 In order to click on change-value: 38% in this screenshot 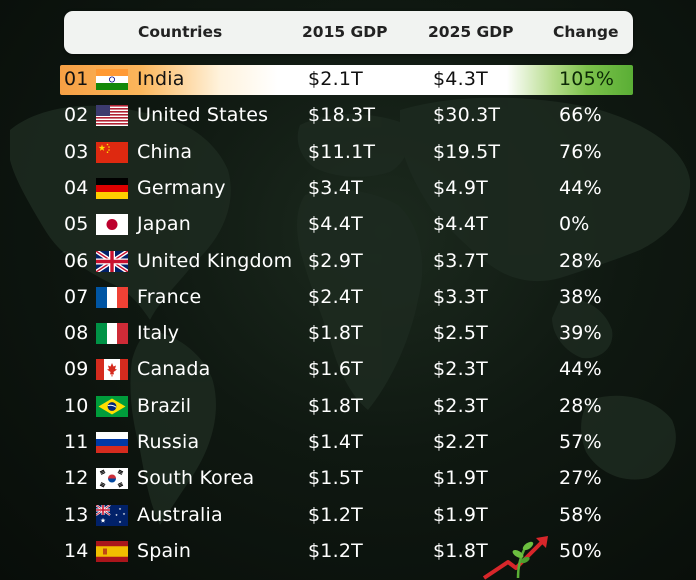, I will do `click(580, 296)`.